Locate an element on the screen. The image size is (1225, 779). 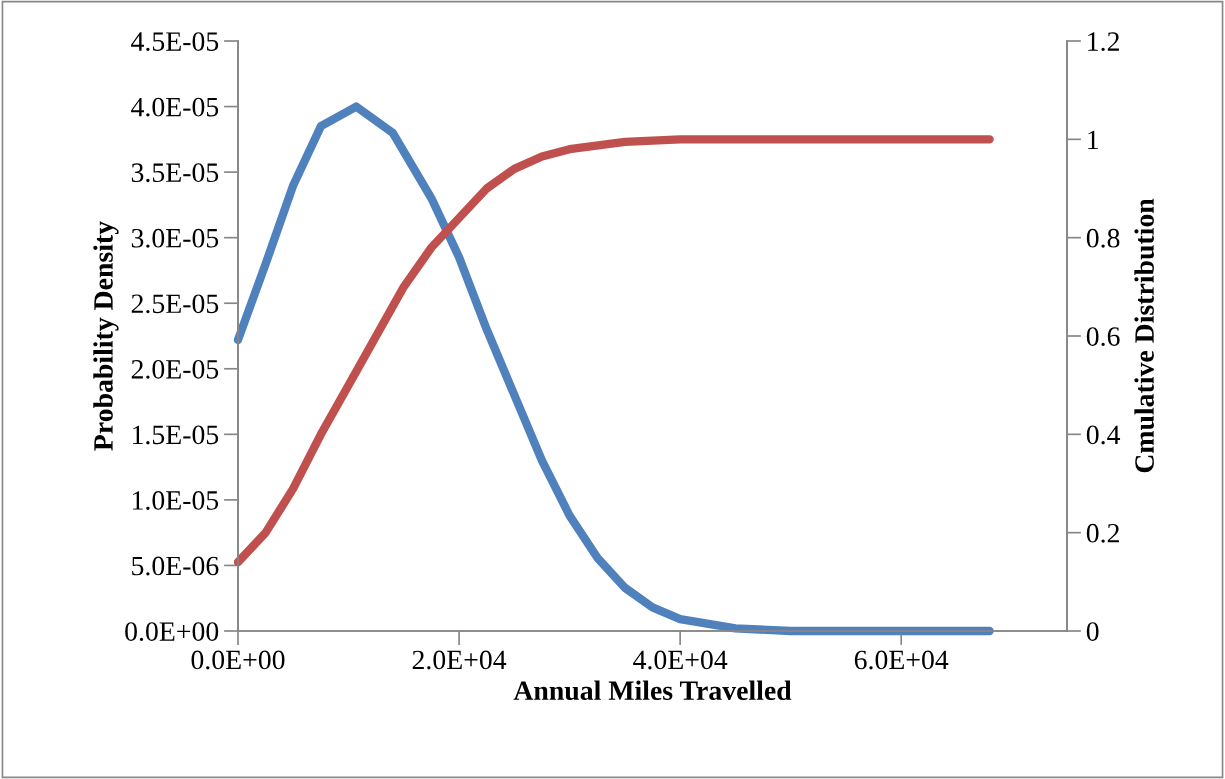
y-tick-label: 1.5E-05 is located at coordinates (175, 435).